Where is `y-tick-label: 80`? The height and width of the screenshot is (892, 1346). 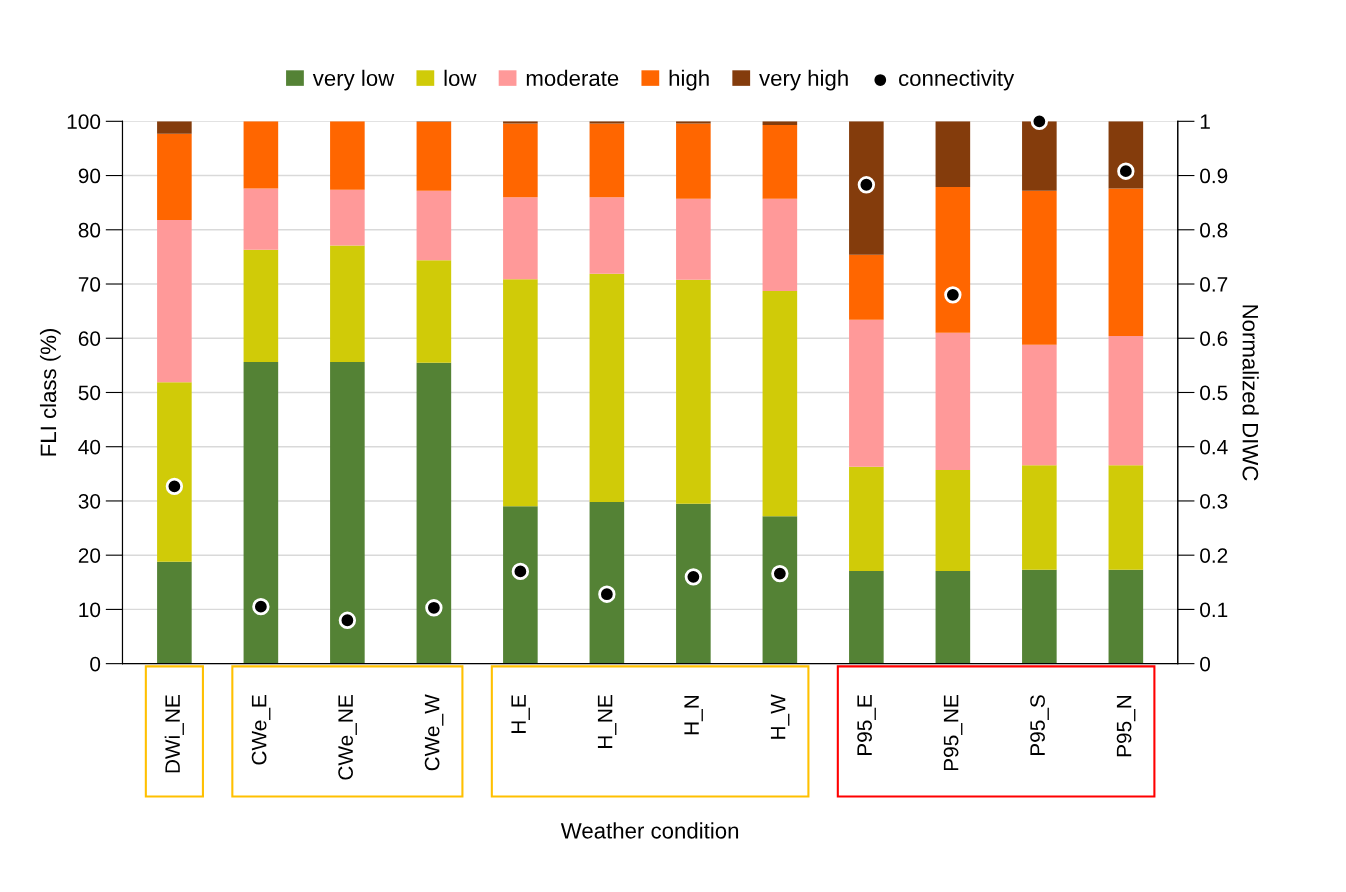 y-tick-label: 80 is located at coordinates (89, 230).